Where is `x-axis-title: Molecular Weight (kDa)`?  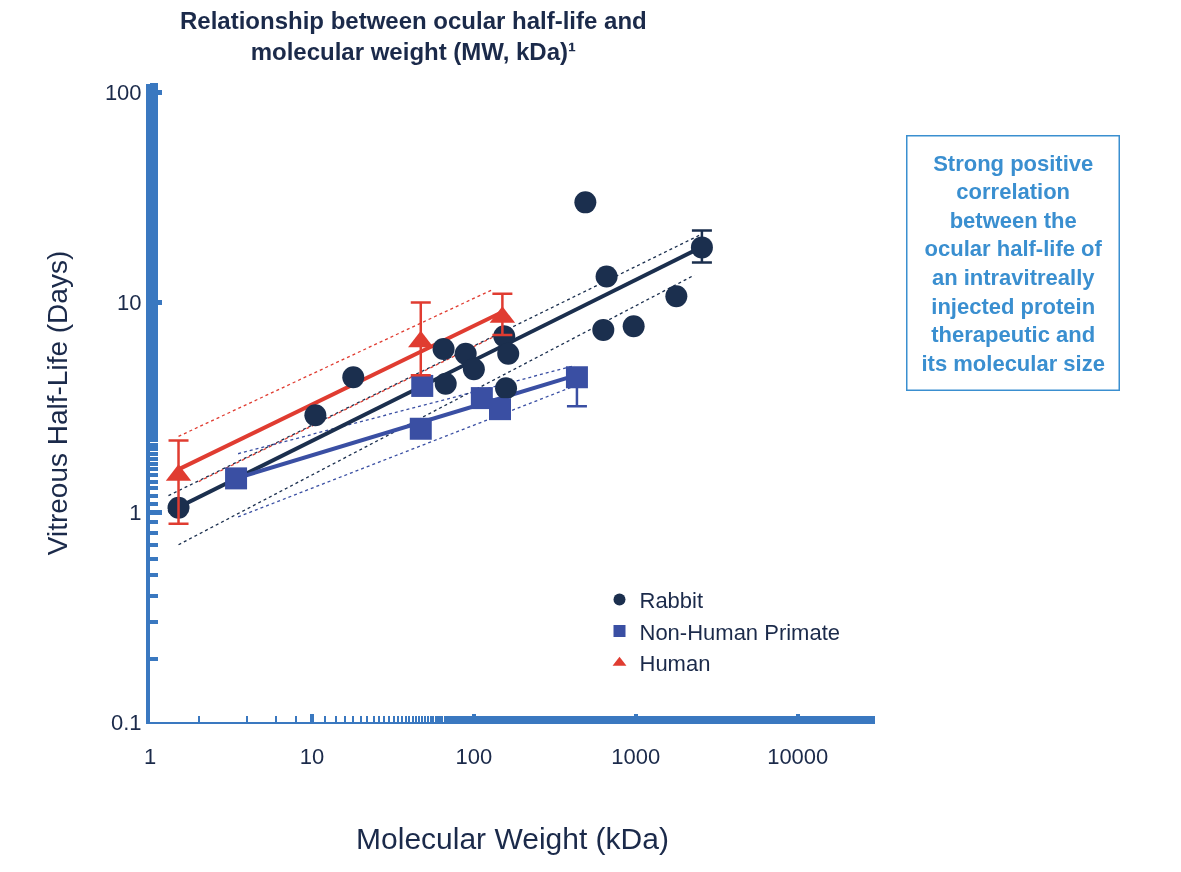 x-axis-title: Molecular Weight (kDa) is located at coordinates (512, 839).